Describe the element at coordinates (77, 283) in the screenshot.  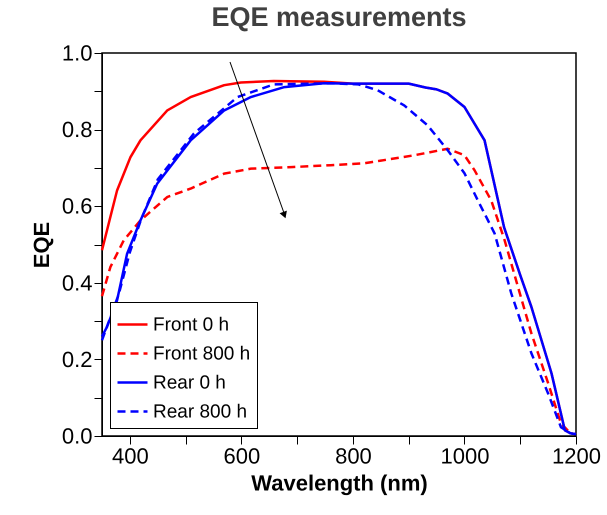
I see `y-tick-label: 0.4` at that location.